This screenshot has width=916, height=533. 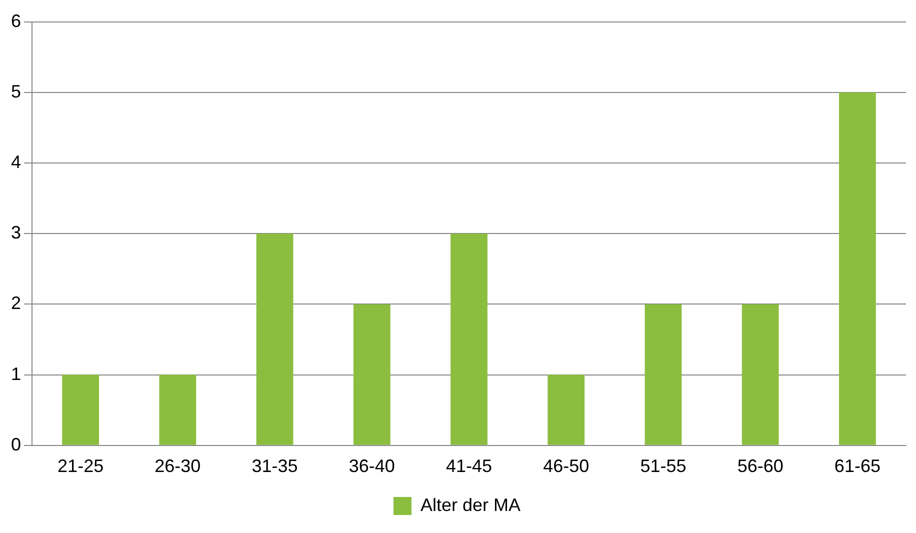 What do you see at coordinates (371, 466) in the screenshot?
I see `x-tick-label: 36-40` at bounding box center [371, 466].